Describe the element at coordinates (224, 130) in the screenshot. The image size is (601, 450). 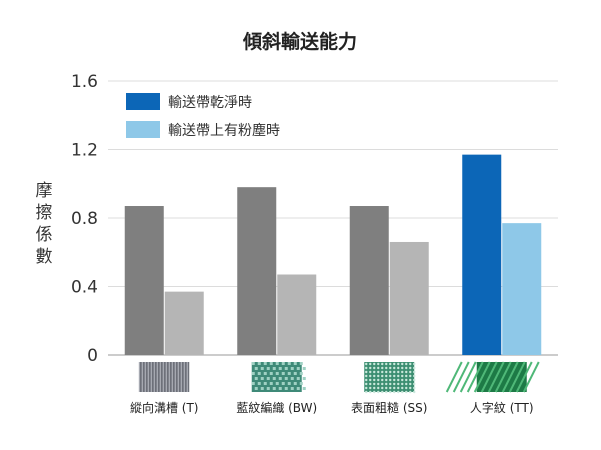
I see `legend-label-dusty: 輸送帶上有粉塵時` at that location.